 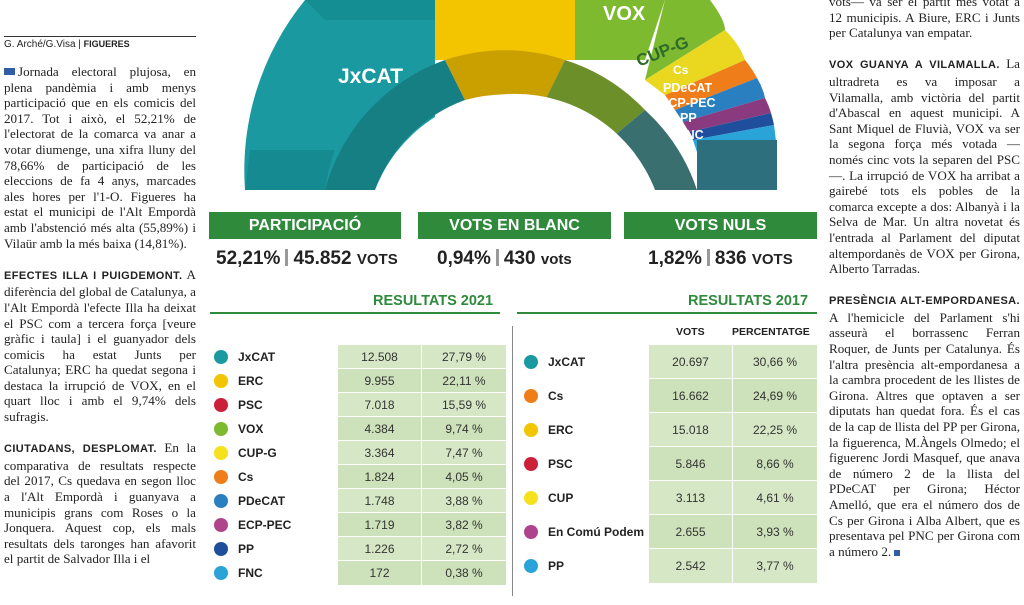 I want to click on hemicycle-seg-pdecat, so click(x=720, y=100).